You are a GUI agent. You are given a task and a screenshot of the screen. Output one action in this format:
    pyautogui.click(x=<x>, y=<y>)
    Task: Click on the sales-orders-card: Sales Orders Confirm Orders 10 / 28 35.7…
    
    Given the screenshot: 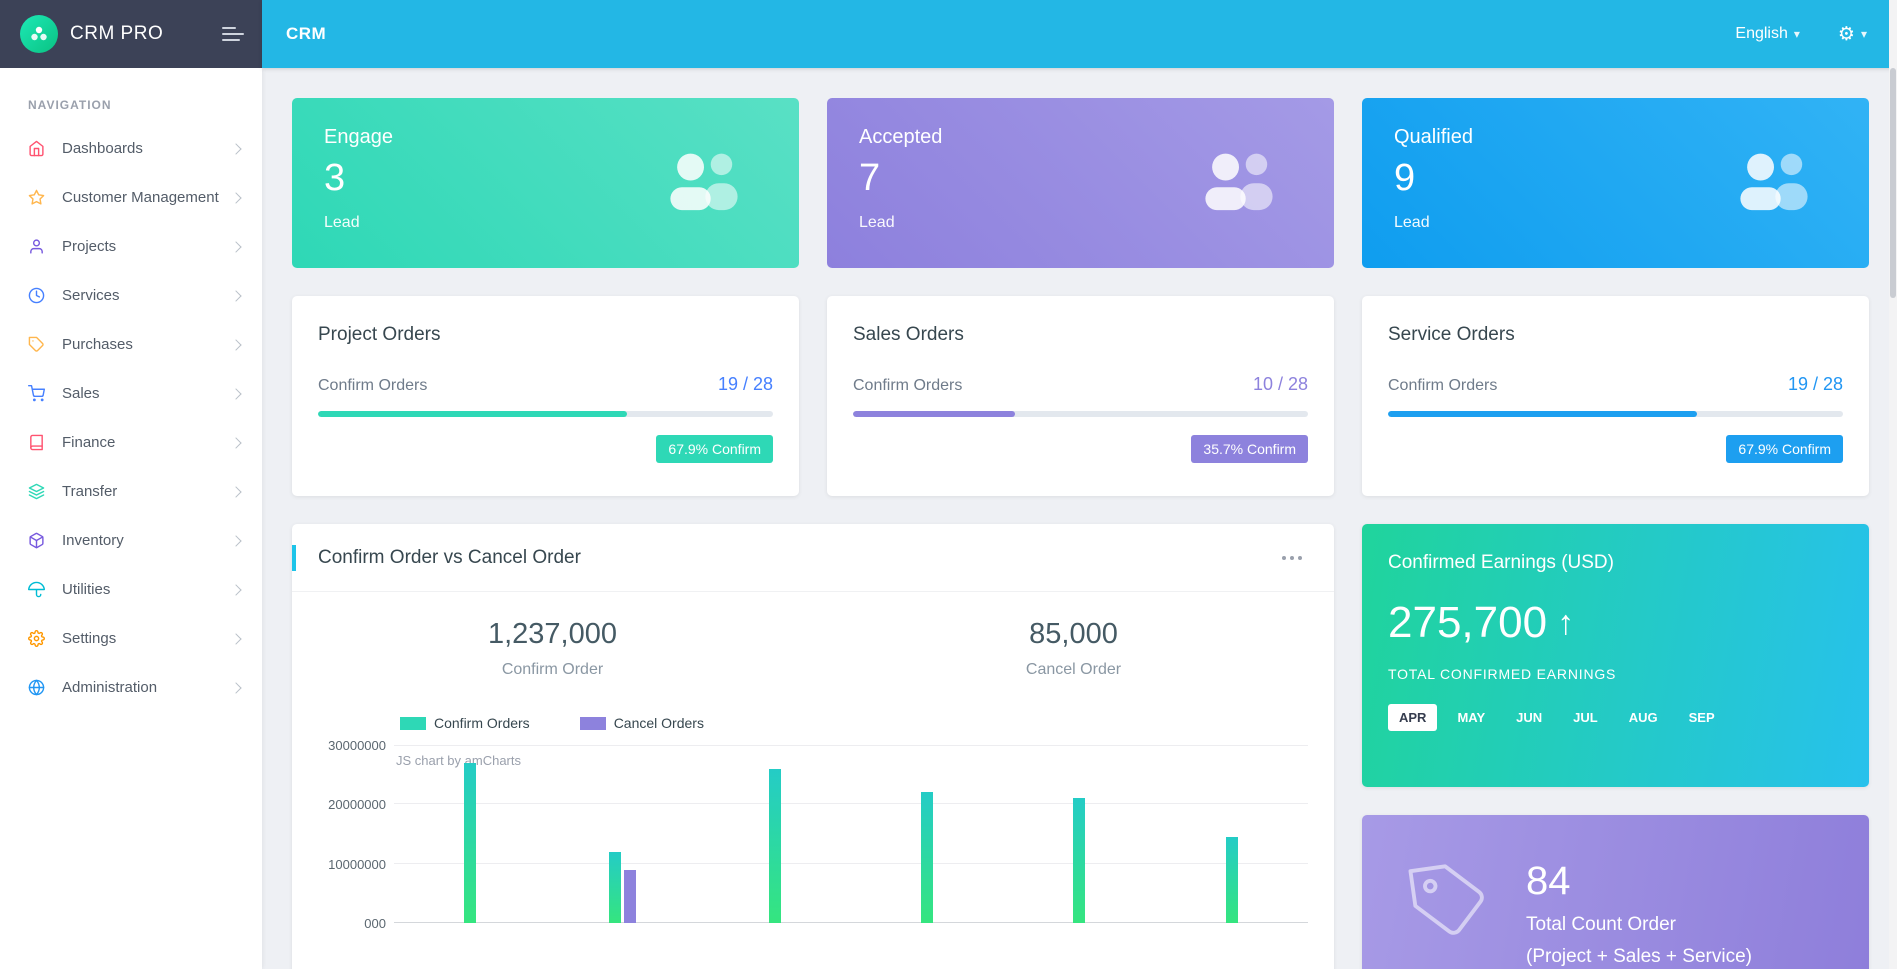 What is the action you would take?
    pyautogui.click(x=1080, y=396)
    